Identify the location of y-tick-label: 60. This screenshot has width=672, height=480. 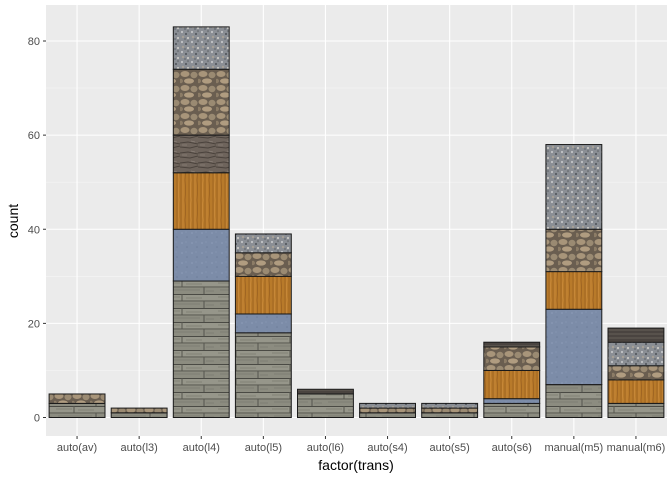
(34, 136).